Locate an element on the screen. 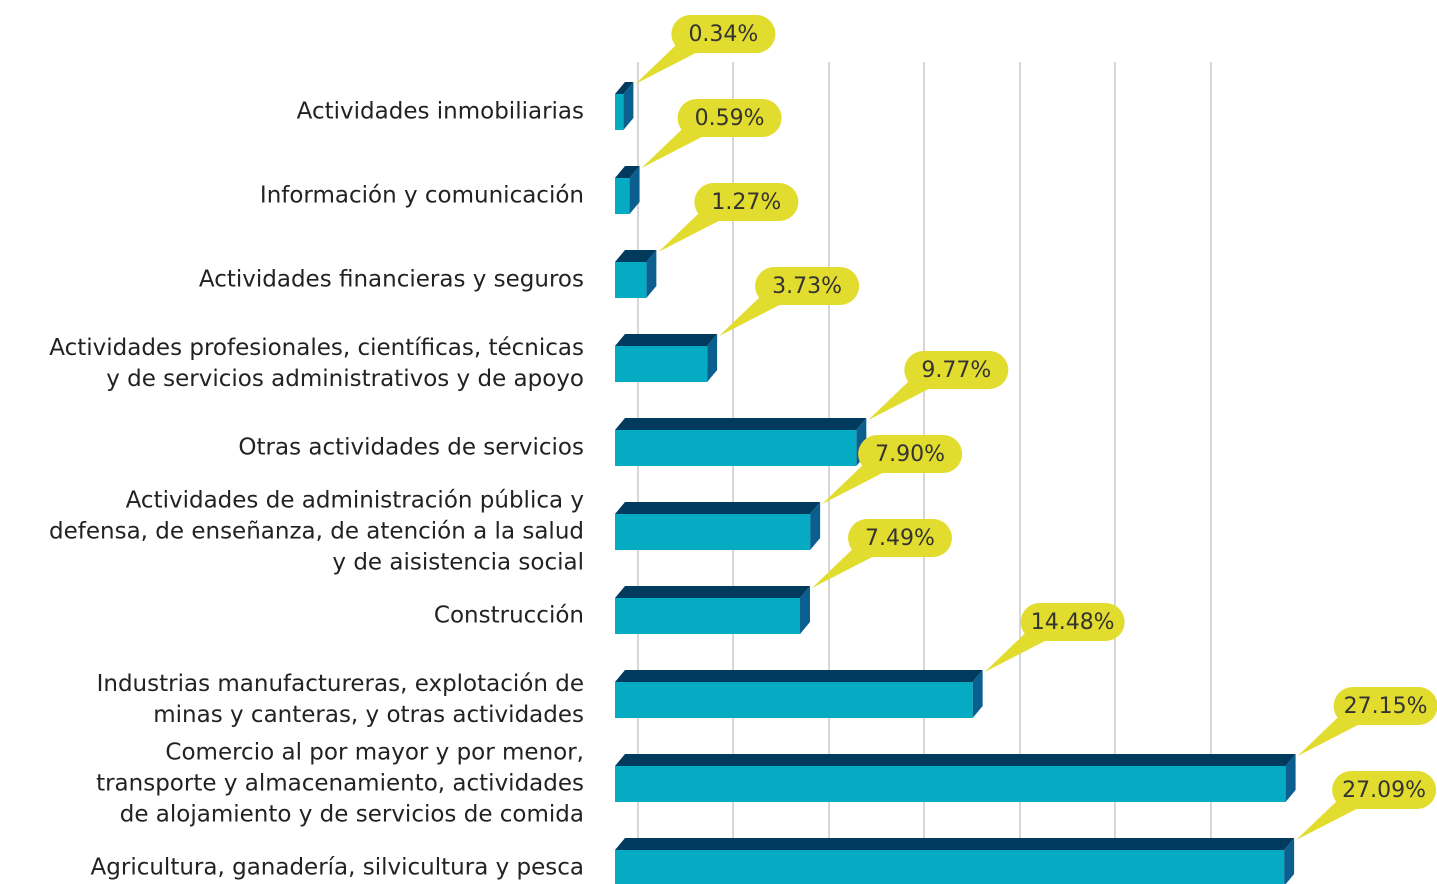 Image resolution: width=1437 pixels, height=884 pixels. value-label: 0.34% is located at coordinates (723, 34).